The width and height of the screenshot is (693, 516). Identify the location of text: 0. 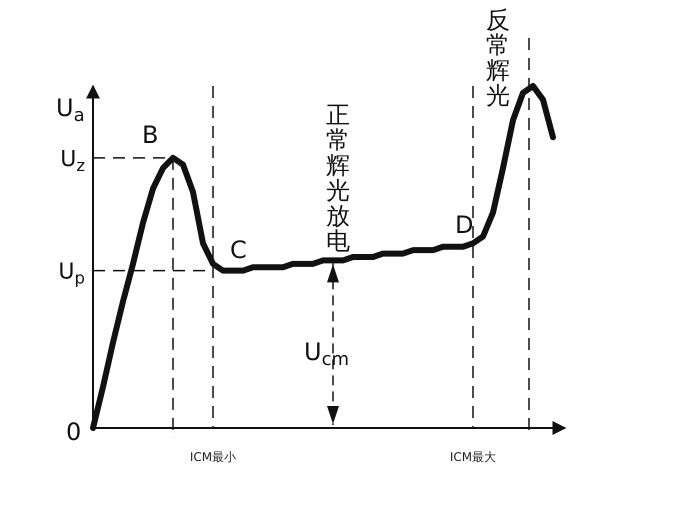
(74, 432).